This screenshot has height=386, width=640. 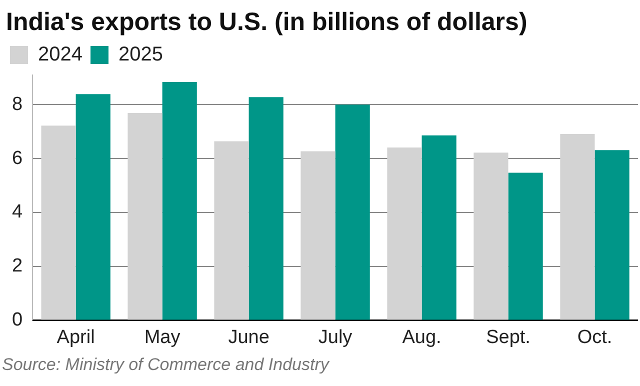 What do you see at coordinates (60, 55) in the screenshot?
I see `legend-label: 2024` at bounding box center [60, 55].